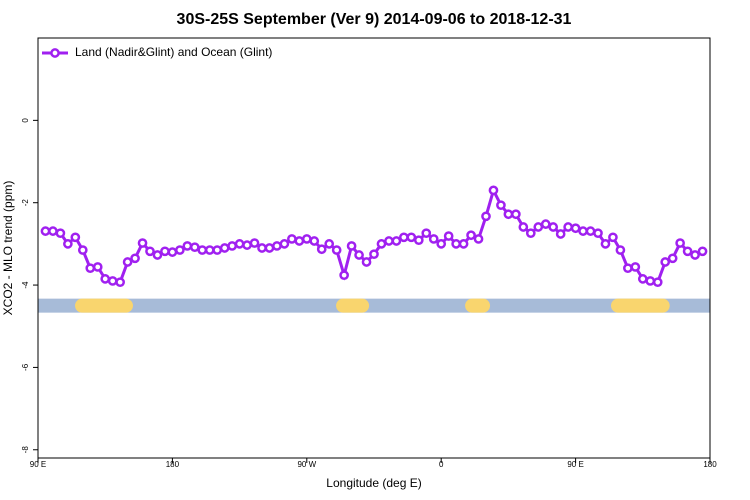 This screenshot has height=500, width=750. I want to click on y-tick-label: -4, so click(25, 285).